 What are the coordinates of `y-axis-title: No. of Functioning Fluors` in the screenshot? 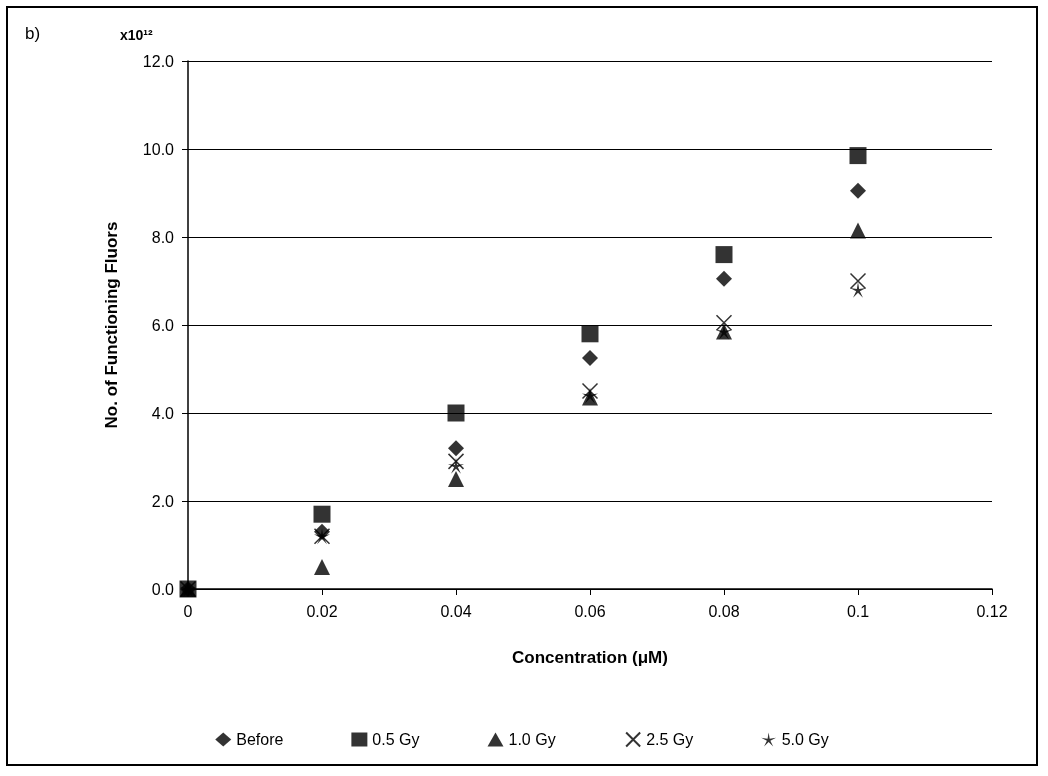 It's located at (111, 325).